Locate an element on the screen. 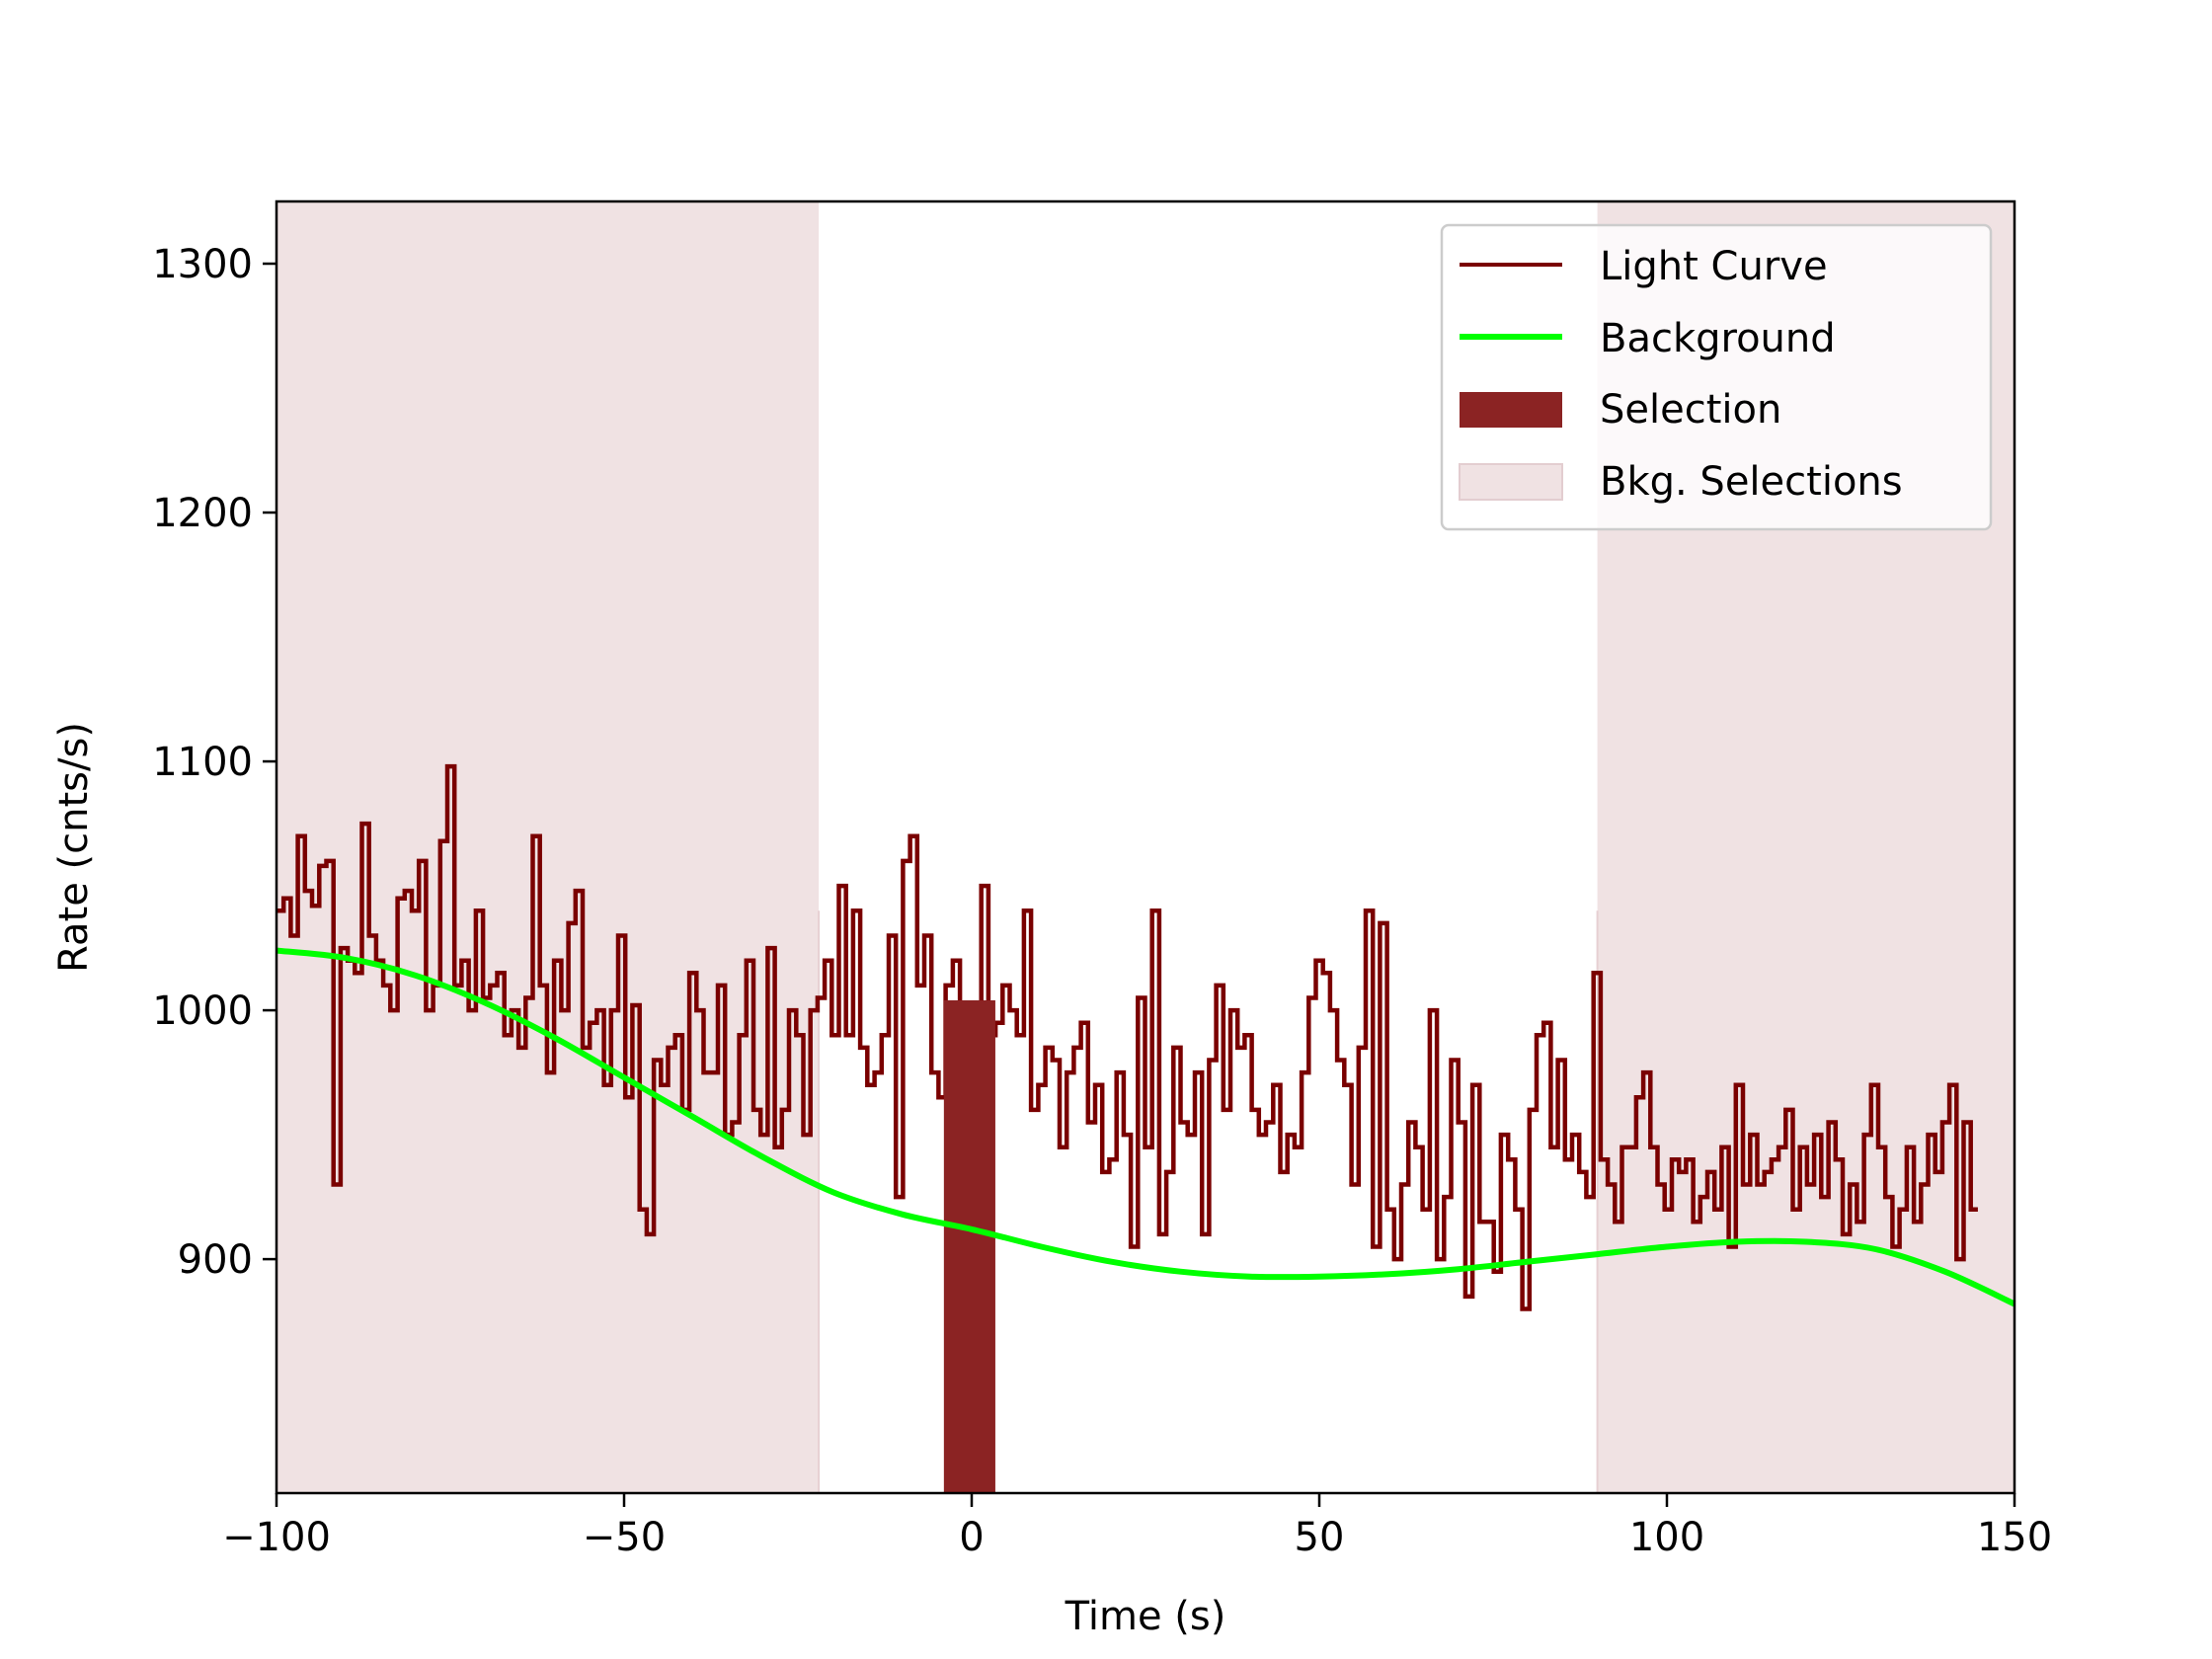 This screenshot has height=1659, width=2212. legend-label-background: Background is located at coordinates (1718, 339).